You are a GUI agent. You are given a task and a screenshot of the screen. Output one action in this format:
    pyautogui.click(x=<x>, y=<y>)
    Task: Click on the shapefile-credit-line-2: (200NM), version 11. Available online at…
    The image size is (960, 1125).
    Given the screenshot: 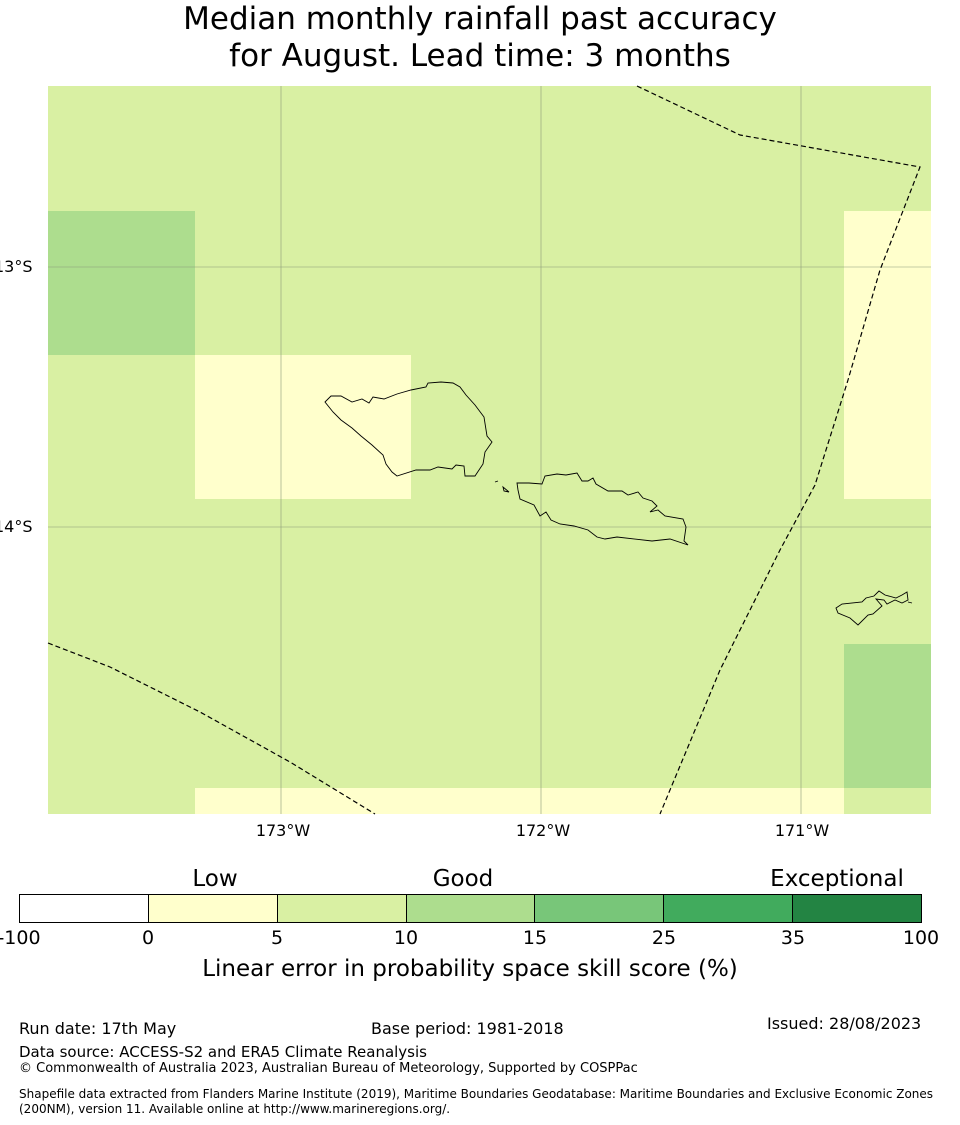 What is the action you would take?
    pyautogui.click(x=235, y=1109)
    